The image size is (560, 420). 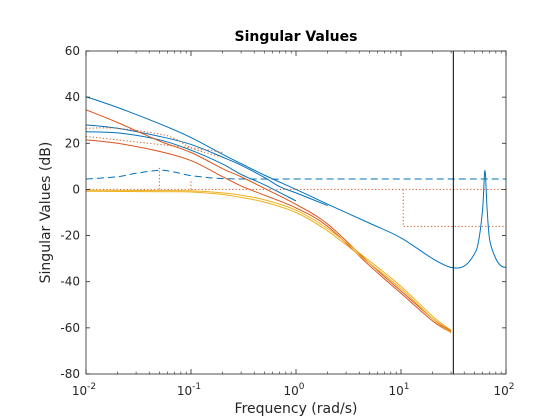 What do you see at coordinates (70, 282) in the screenshot?
I see `y-tick-label: -40` at bounding box center [70, 282].